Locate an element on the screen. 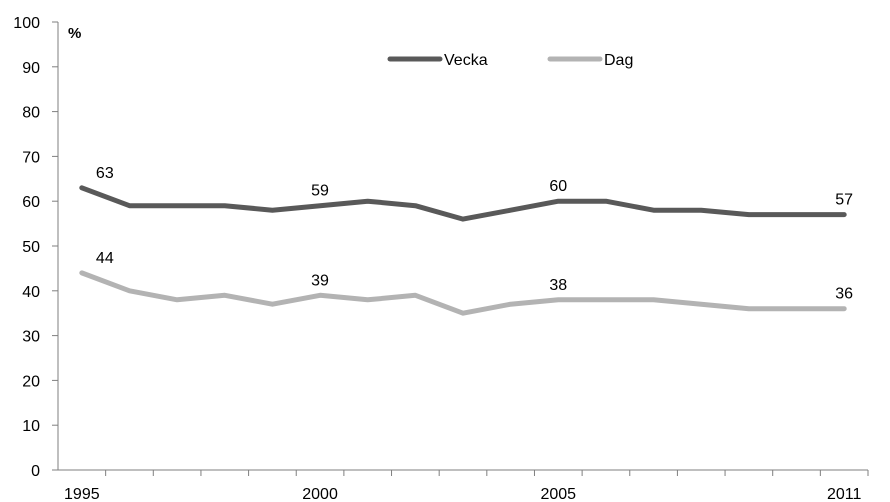 The image size is (890, 502). y-tick-label: 90 is located at coordinates (31, 68).